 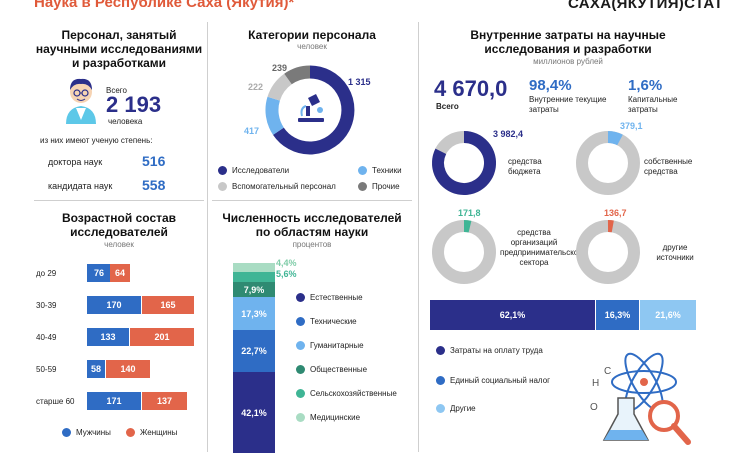 I want to click on current-pct: 98,4%, so click(x=550, y=85).